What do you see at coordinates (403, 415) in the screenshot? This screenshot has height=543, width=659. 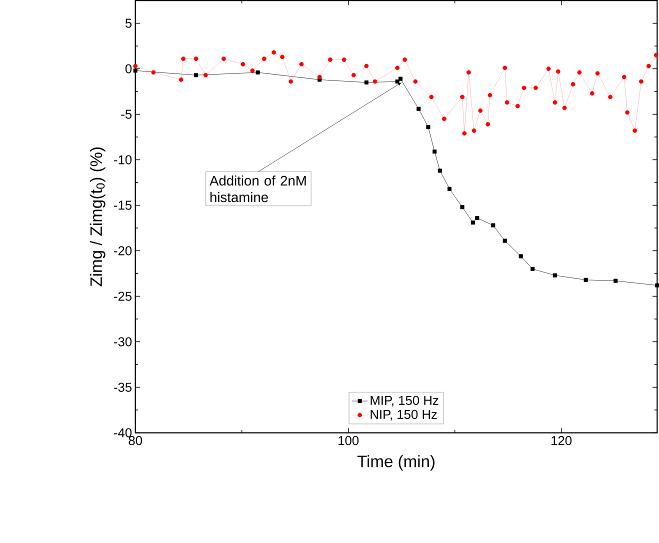 I see `legend-label: NIP, 150 Hz` at bounding box center [403, 415].